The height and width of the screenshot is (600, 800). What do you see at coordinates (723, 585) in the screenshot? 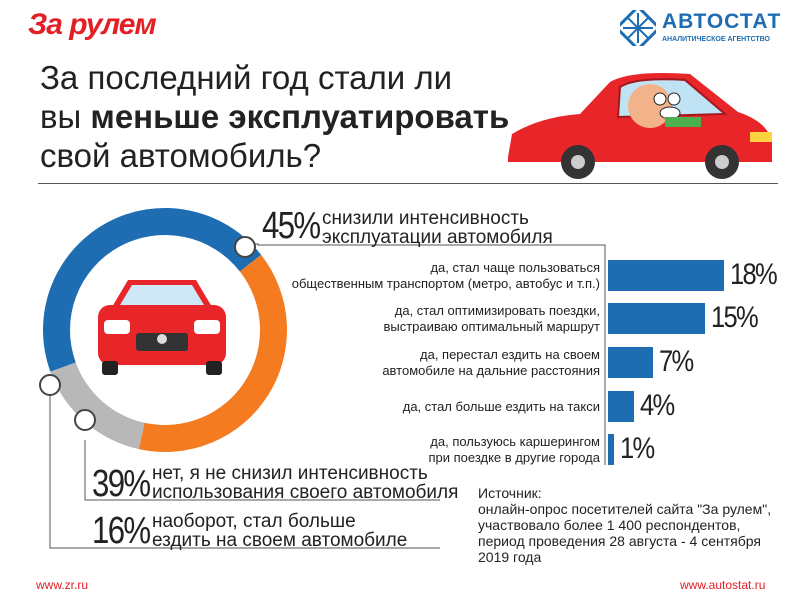
I see `footer-link-autostat: www.autostat.ru` at bounding box center [723, 585].